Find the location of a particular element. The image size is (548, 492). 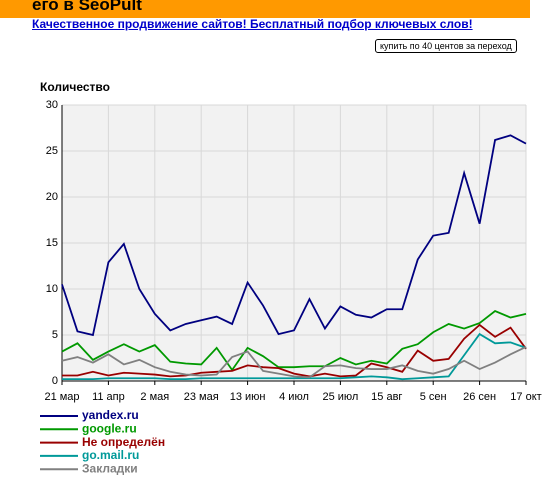

x-tick-label: 23 мая is located at coordinates (201, 397).